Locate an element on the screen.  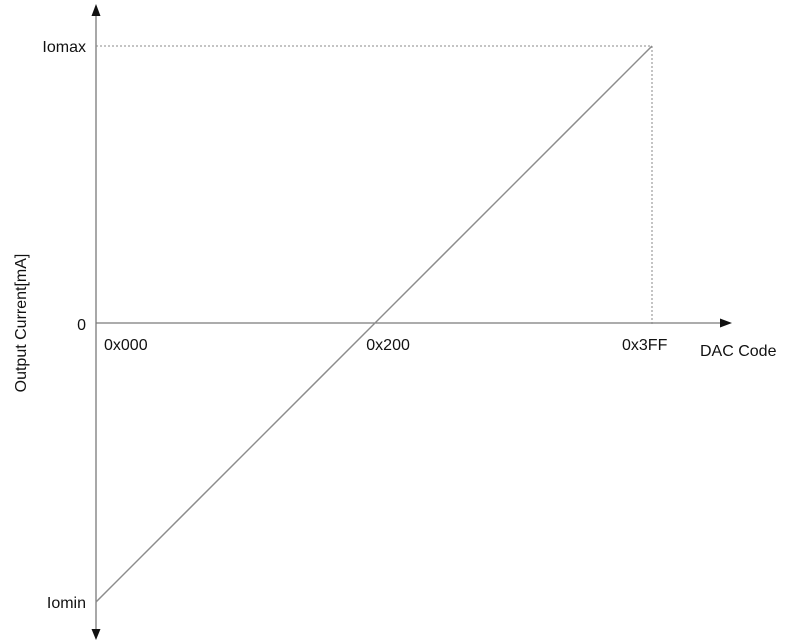
y-axis-arrow-bottom is located at coordinates (96, 634).